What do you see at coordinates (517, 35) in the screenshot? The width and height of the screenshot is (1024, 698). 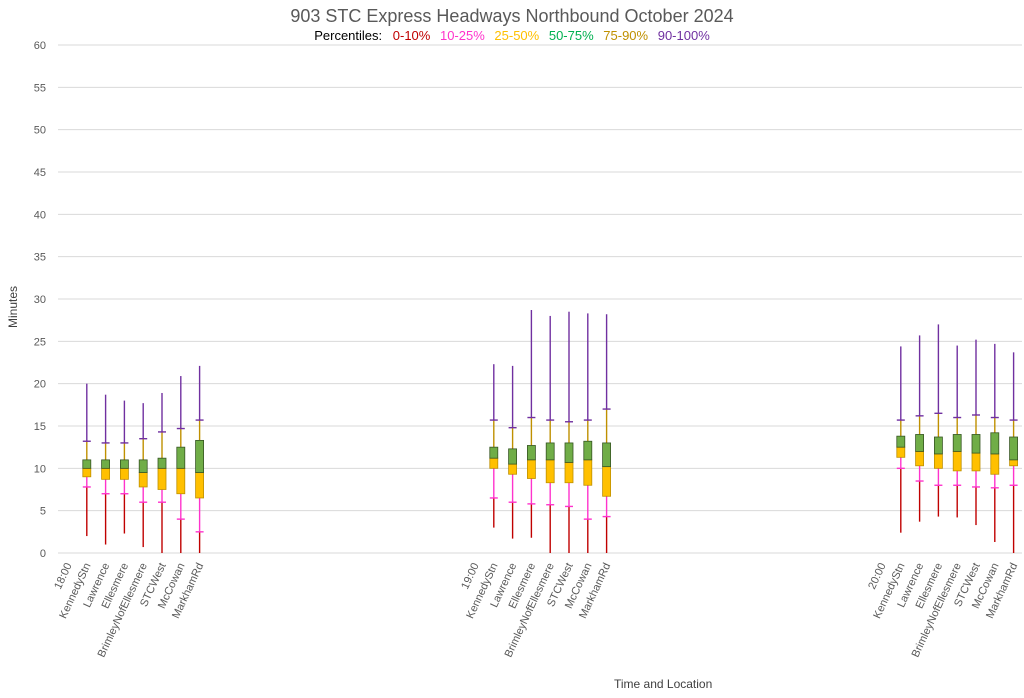 I see `legend-item-25-50: 25-50%` at bounding box center [517, 35].